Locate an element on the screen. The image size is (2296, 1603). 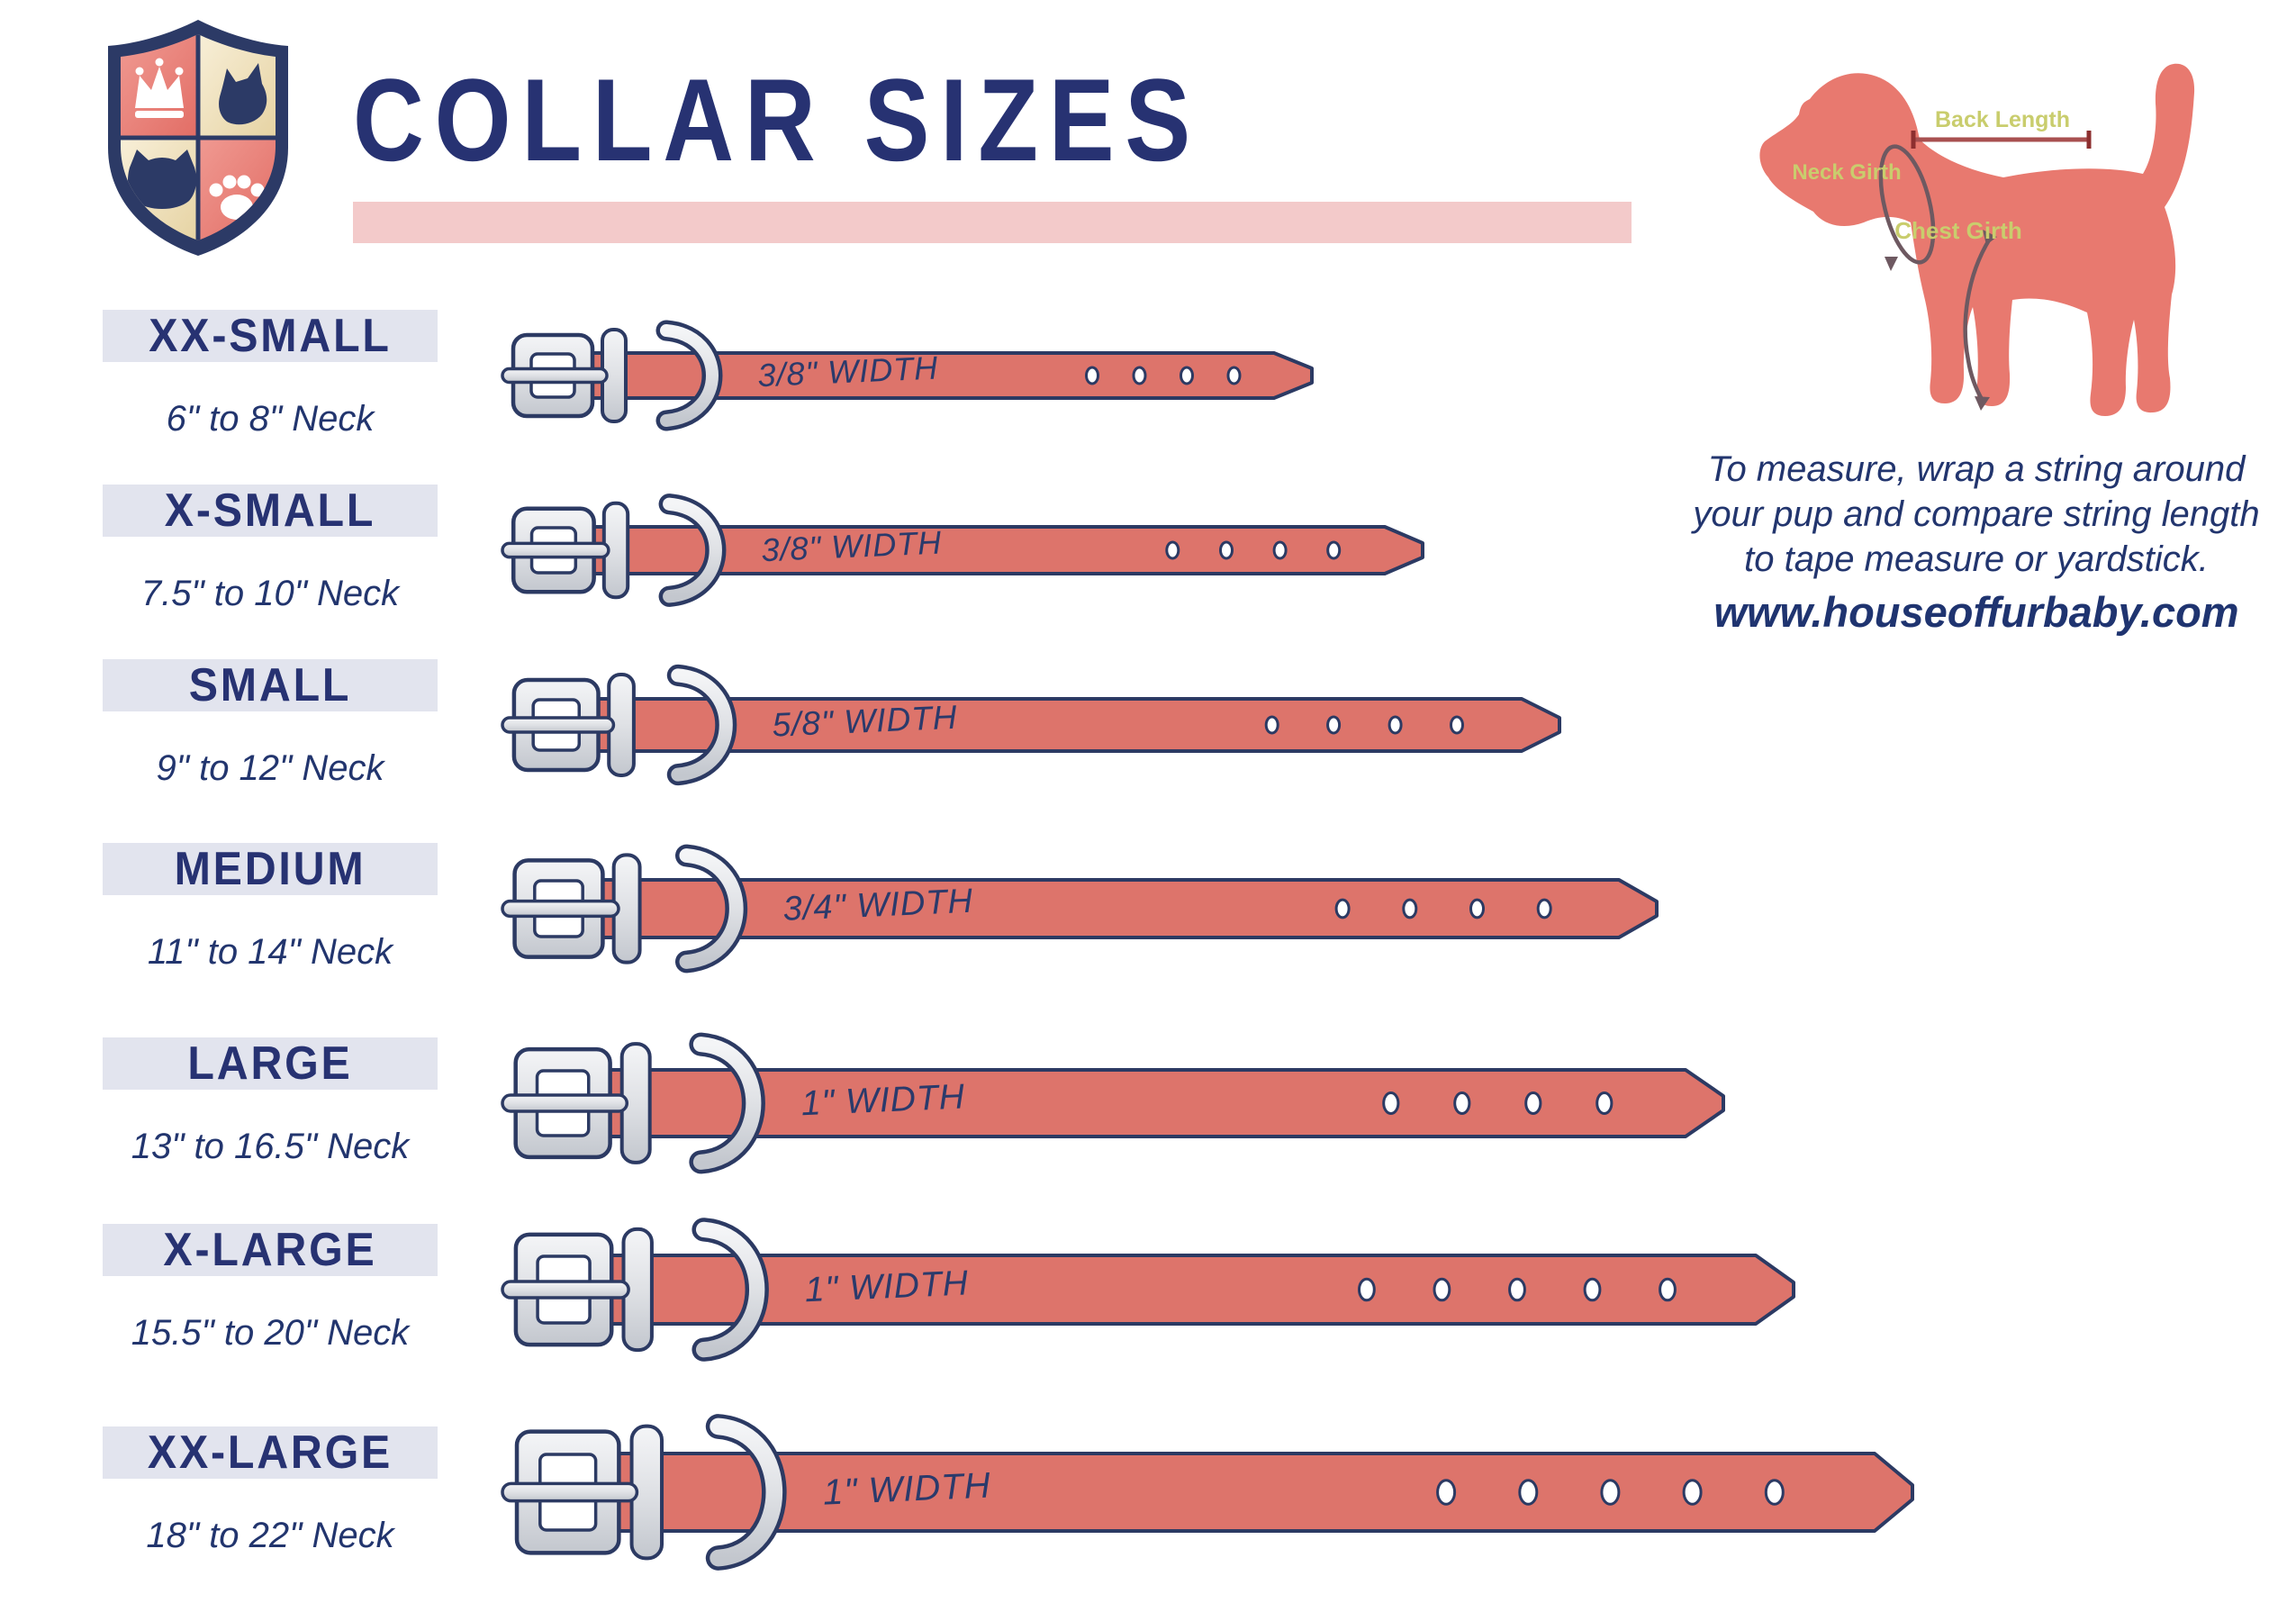
title-underline-bar is located at coordinates (993, 222).